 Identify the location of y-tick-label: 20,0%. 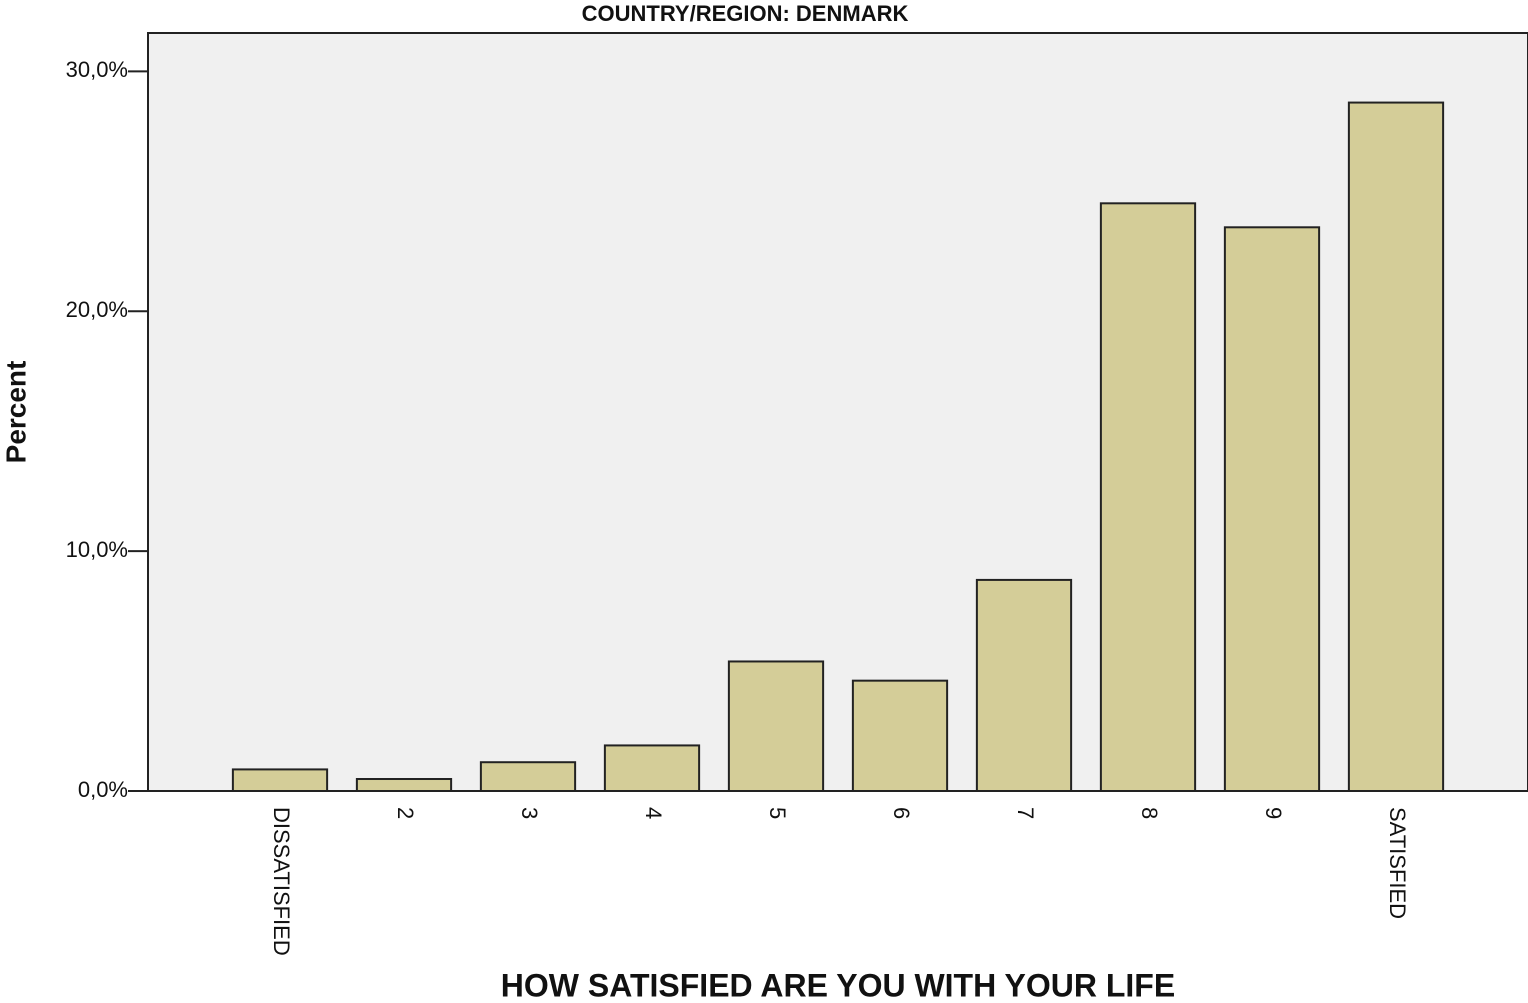
(97, 309).